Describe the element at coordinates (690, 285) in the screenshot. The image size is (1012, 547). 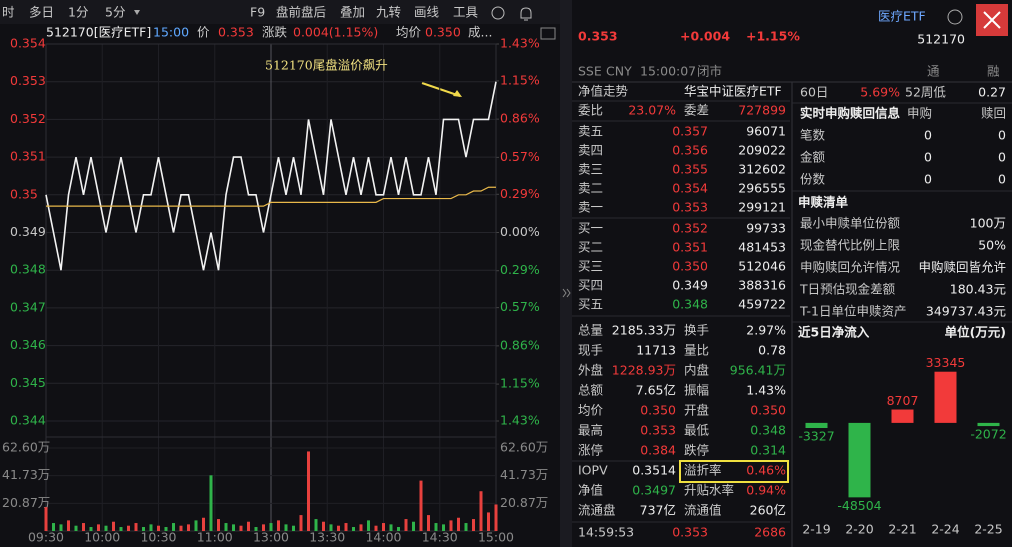
I see `level-price: 0.349` at that location.